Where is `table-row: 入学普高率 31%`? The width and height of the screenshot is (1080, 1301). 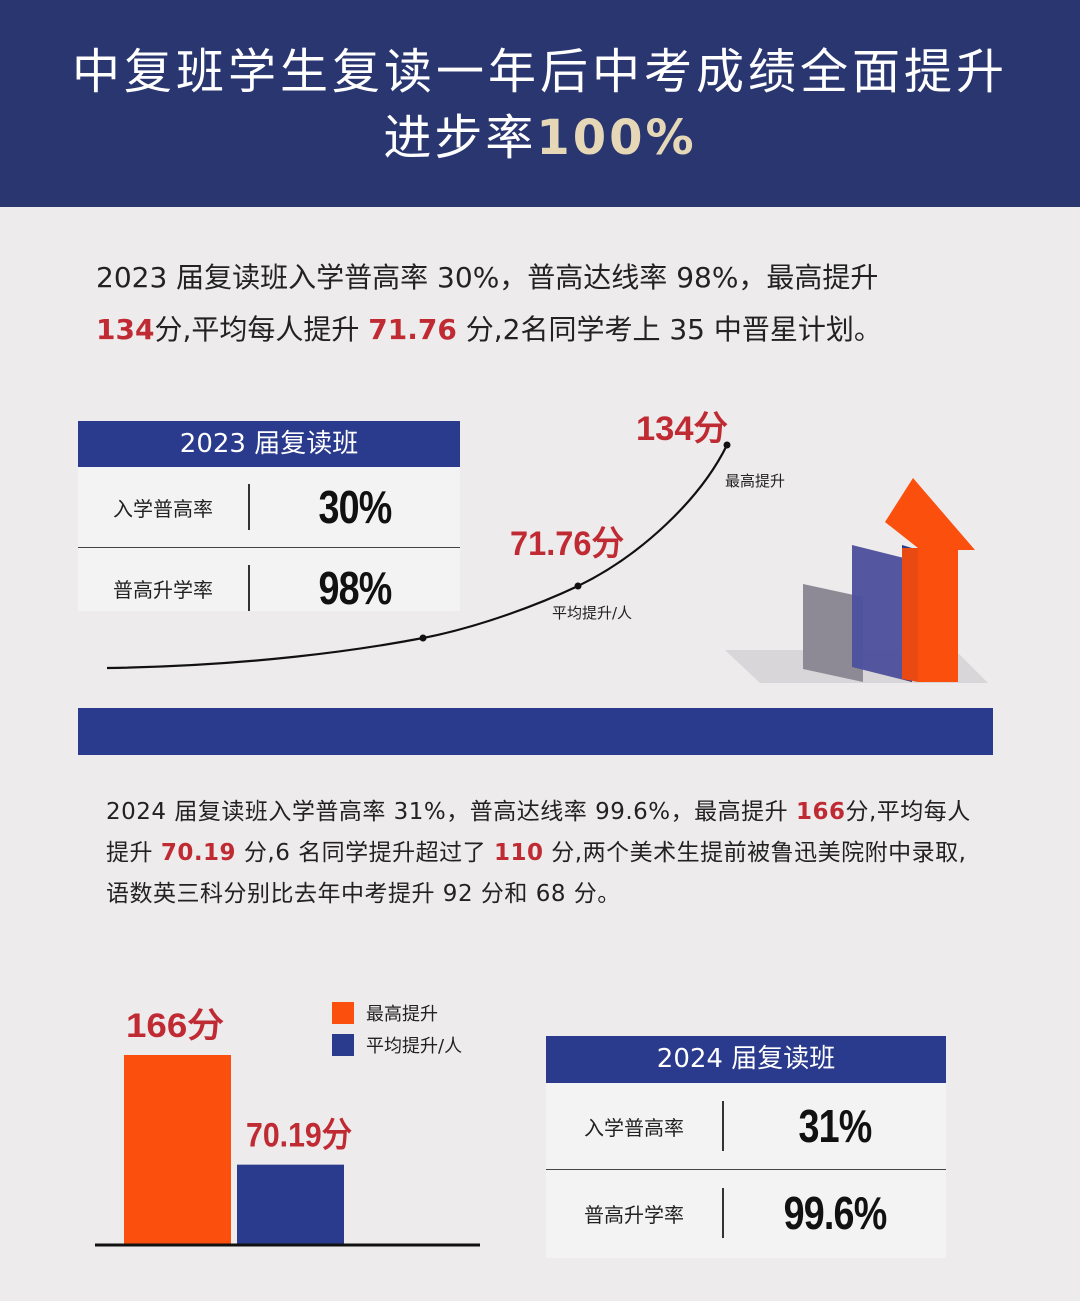
table-row: 入学普高率 31% is located at coordinates (746, 1126).